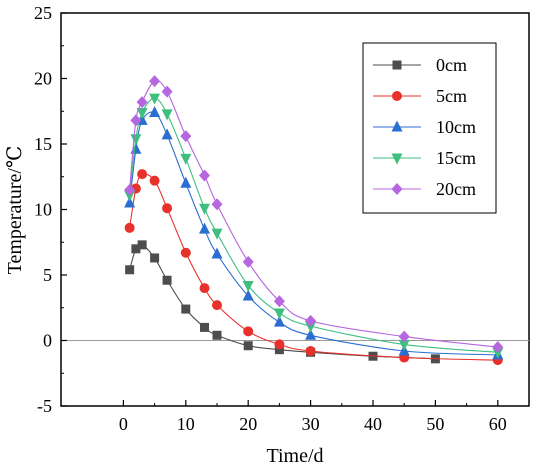 The width and height of the screenshot is (550, 473). Describe the element at coordinates (311, 424) in the screenshot. I see `x-tick-label: 30` at that location.